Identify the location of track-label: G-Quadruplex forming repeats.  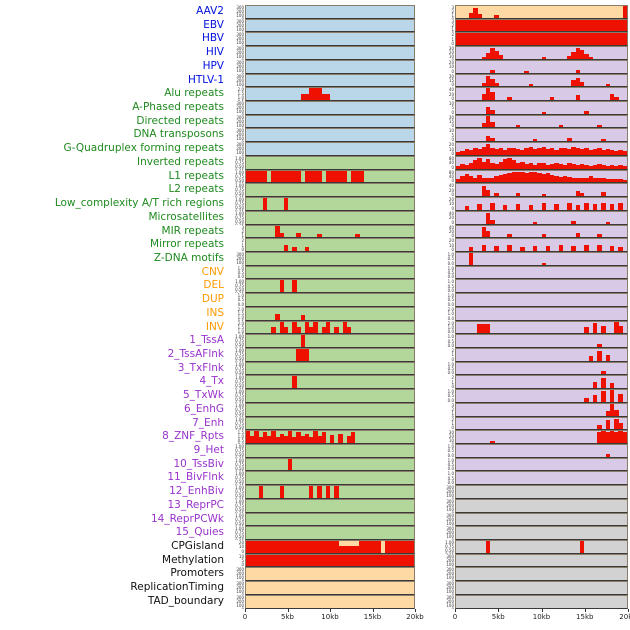
(143, 148).